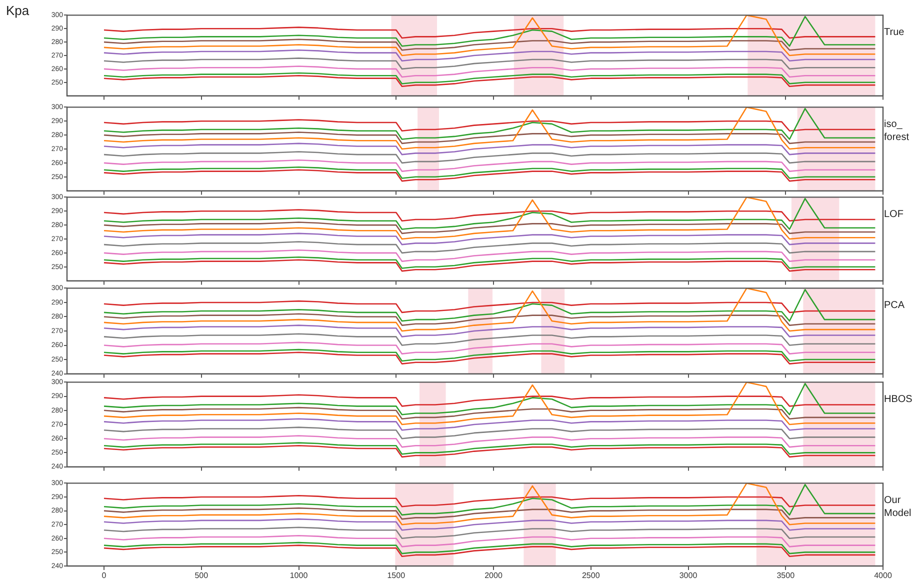 The width and height of the screenshot is (919, 579). What do you see at coordinates (895, 305) in the screenshot?
I see `text: PCA` at bounding box center [895, 305].